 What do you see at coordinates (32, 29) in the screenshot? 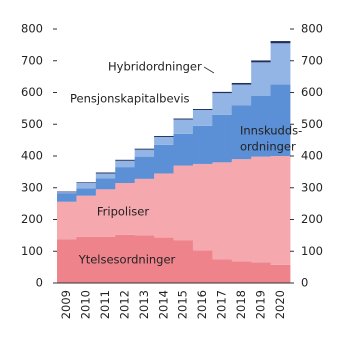
I see `y-tick-label: 800` at bounding box center [32, 29].